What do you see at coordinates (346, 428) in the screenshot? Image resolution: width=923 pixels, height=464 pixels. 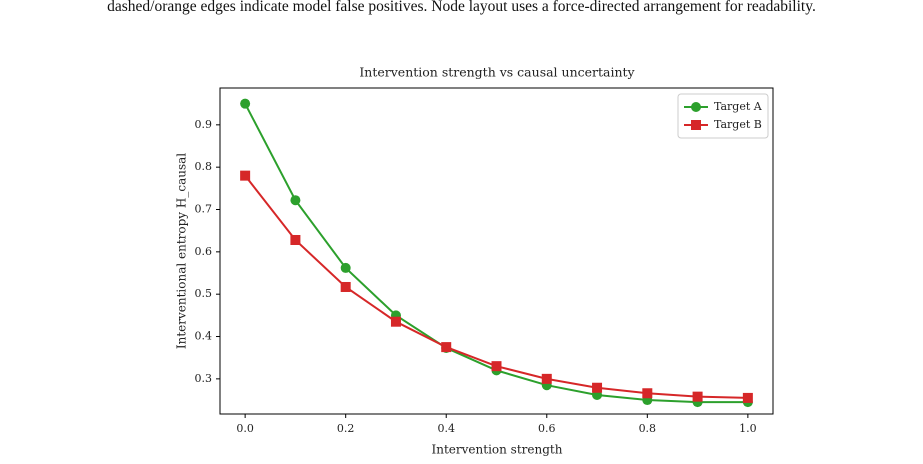 I see `x-tick-label: 0.2` at bounding box center [346, 428].